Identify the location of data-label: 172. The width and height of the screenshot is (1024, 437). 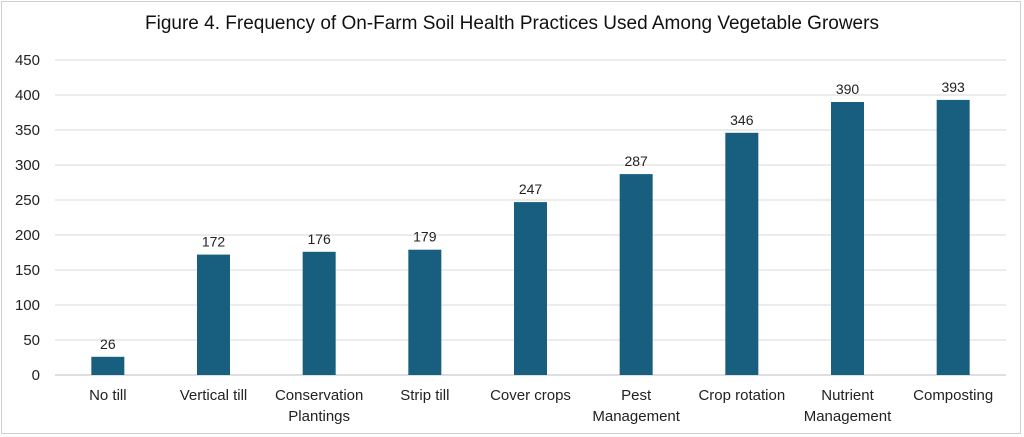
(214, 242).